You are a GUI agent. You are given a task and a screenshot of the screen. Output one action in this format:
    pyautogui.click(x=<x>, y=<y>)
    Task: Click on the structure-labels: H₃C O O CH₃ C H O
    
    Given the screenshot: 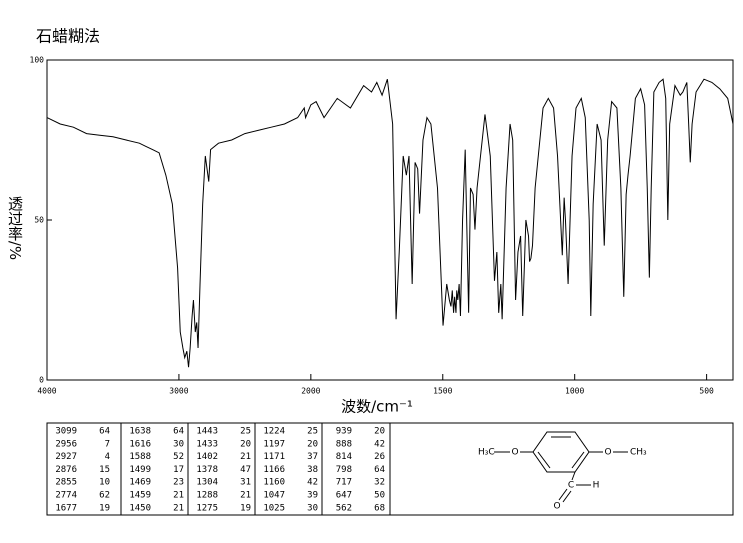 What is the action you would take?
    pyautogui.click(x=562, y=480)
    